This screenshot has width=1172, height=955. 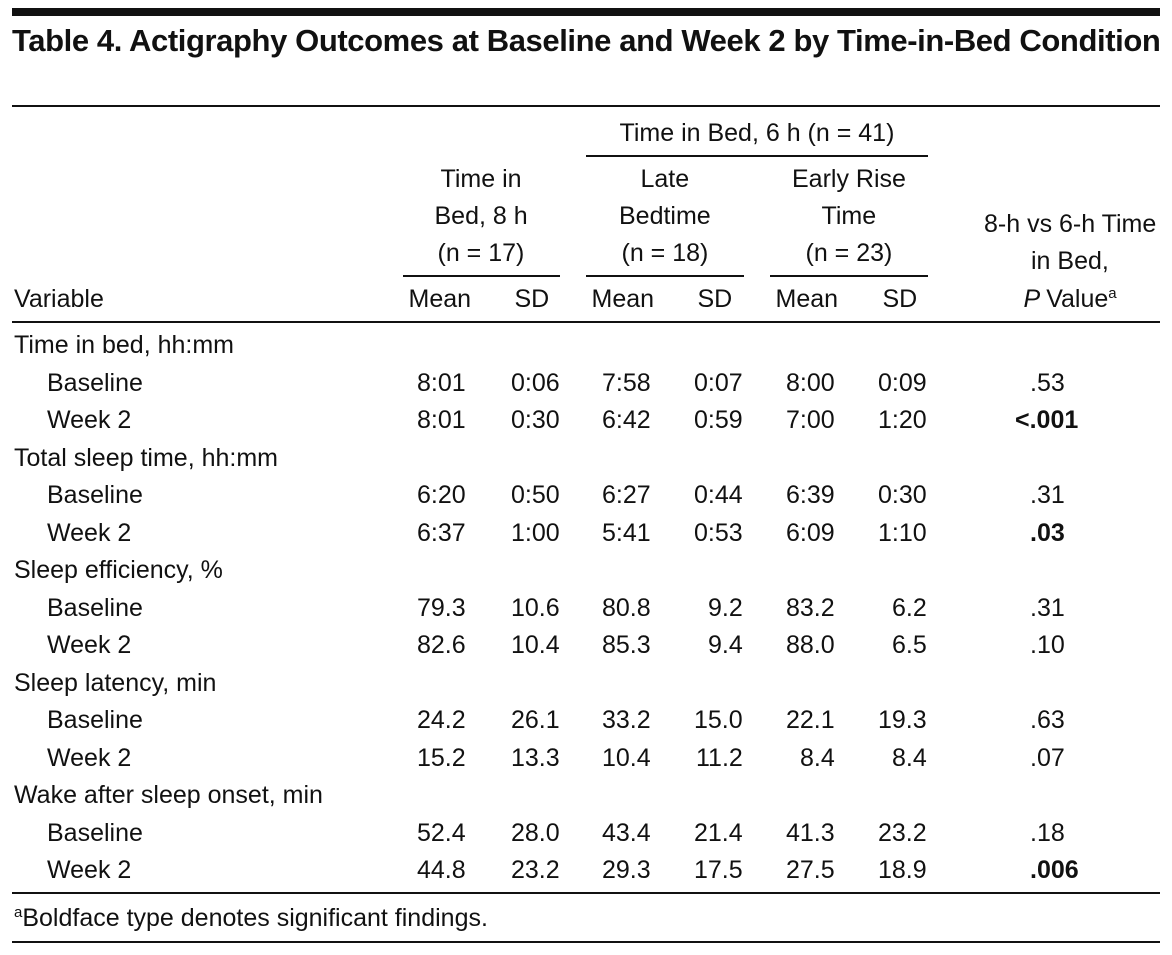 I want to click on table-cell: 85.3, so click(x=626, y=645).